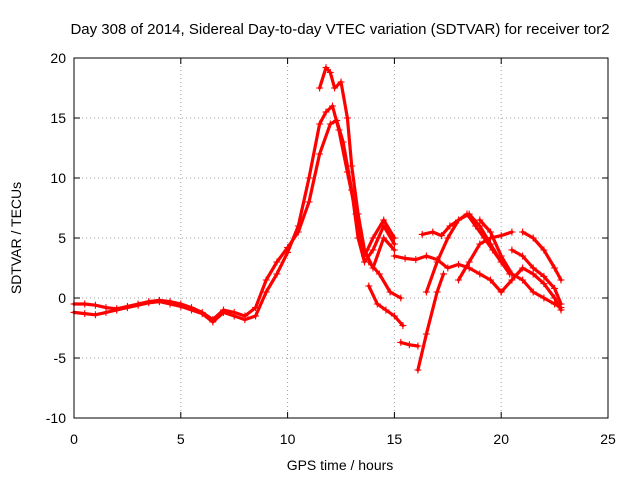 The width and height of the screenshot is (640, 480). Describe the element at coordinates (608, 439) in the screenshot. I see `x-tick-label: 25` at that location.